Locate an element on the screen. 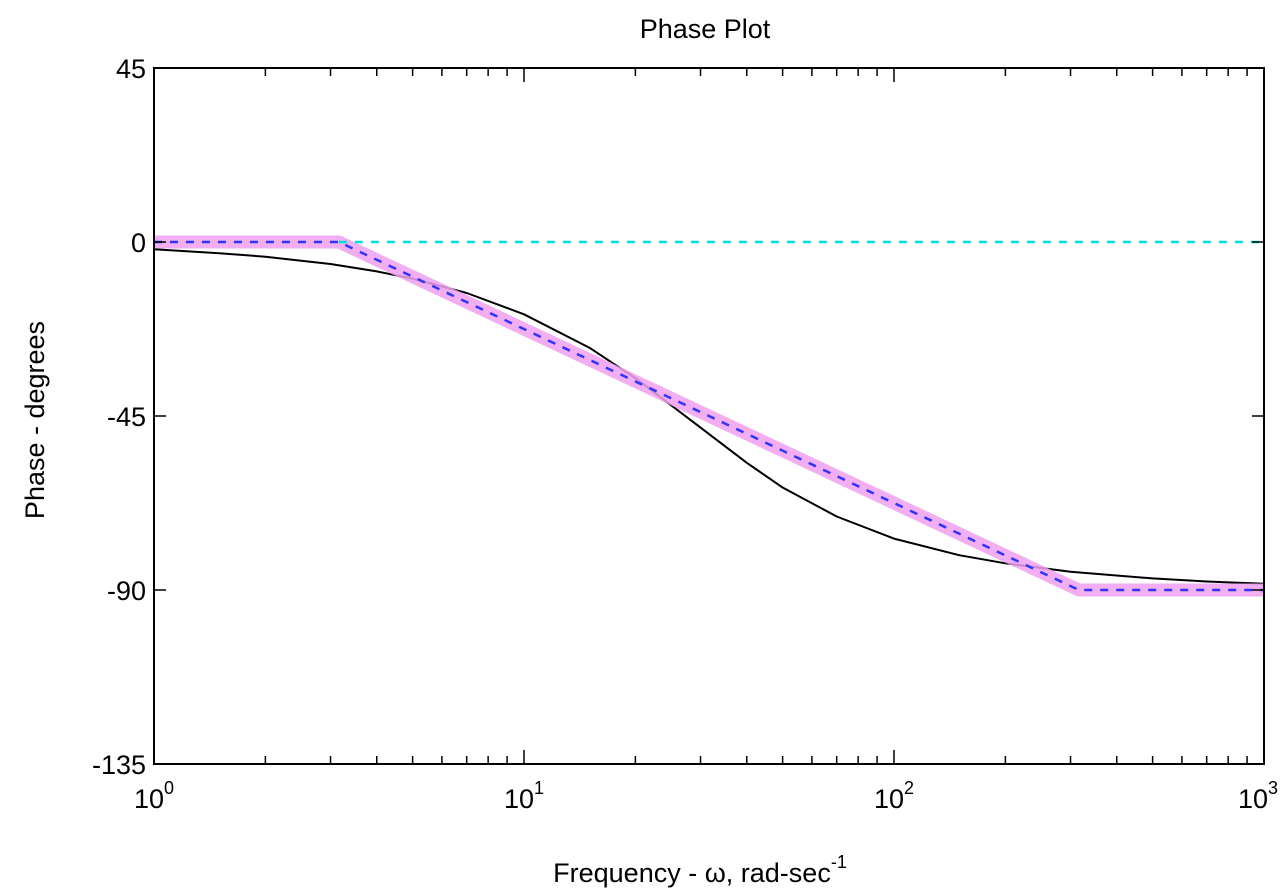 The width and height of the screenshot is (1281, 892). x-tick-labels: 10⁰ 10¹ 10² 10³ is located at coordinates (706, 796).